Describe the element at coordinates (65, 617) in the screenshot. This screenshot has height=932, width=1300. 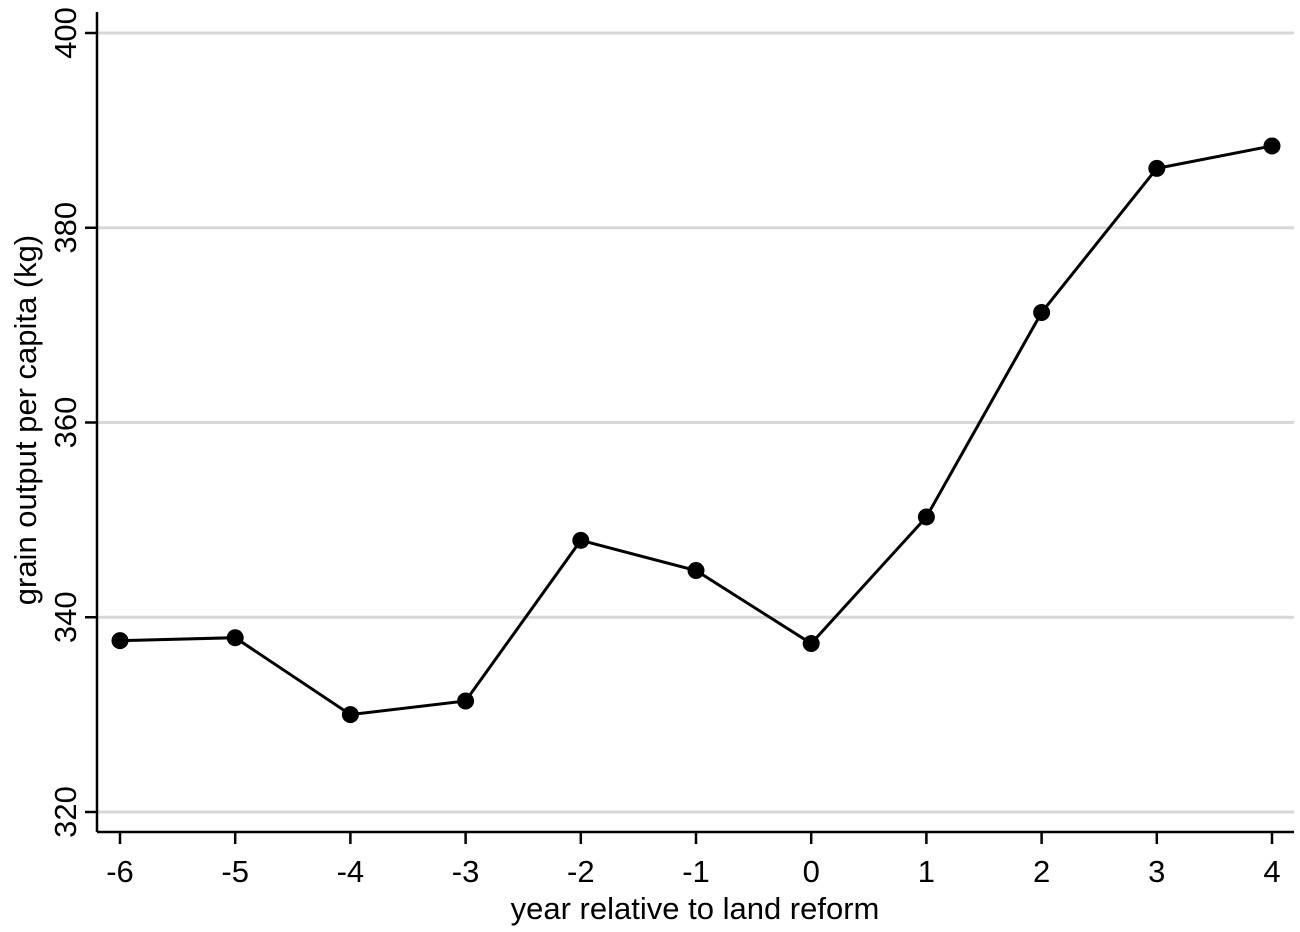
I see `y-tick-label: 340` at that location.